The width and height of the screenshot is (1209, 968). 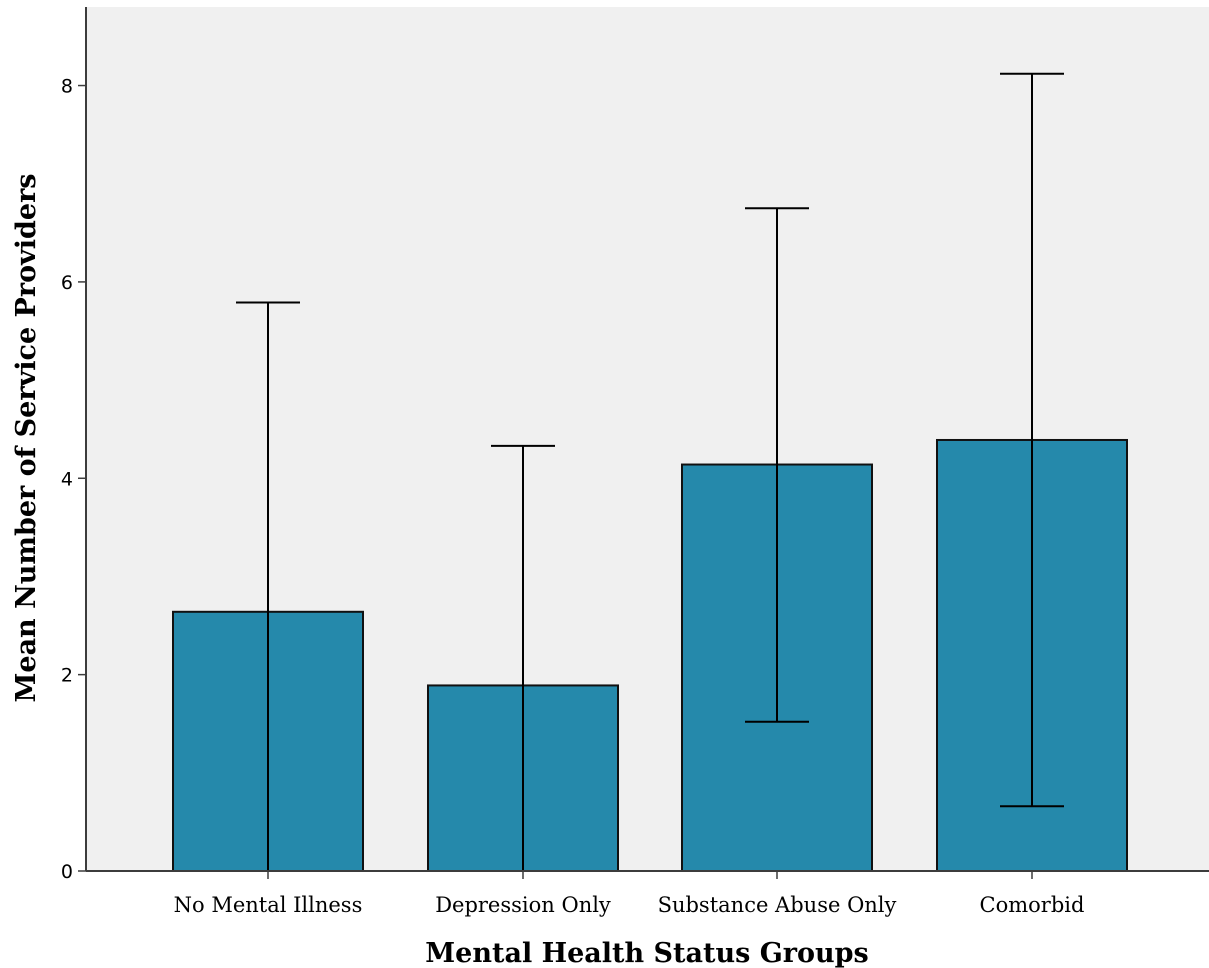 I want to click on x-tick-label: No Mental Illness, so click(x=268, y=905).